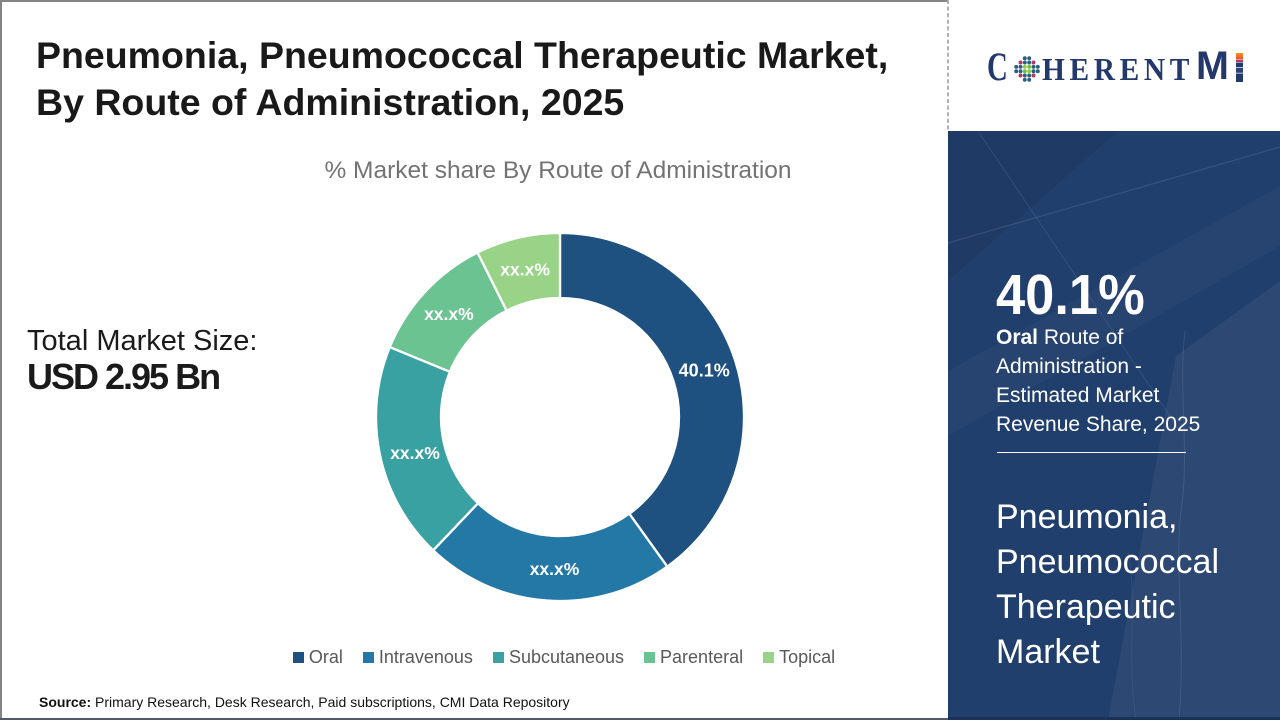 The image size is (1280, 720). I want to click on svg-text: 40.1%, so click(704, 371).